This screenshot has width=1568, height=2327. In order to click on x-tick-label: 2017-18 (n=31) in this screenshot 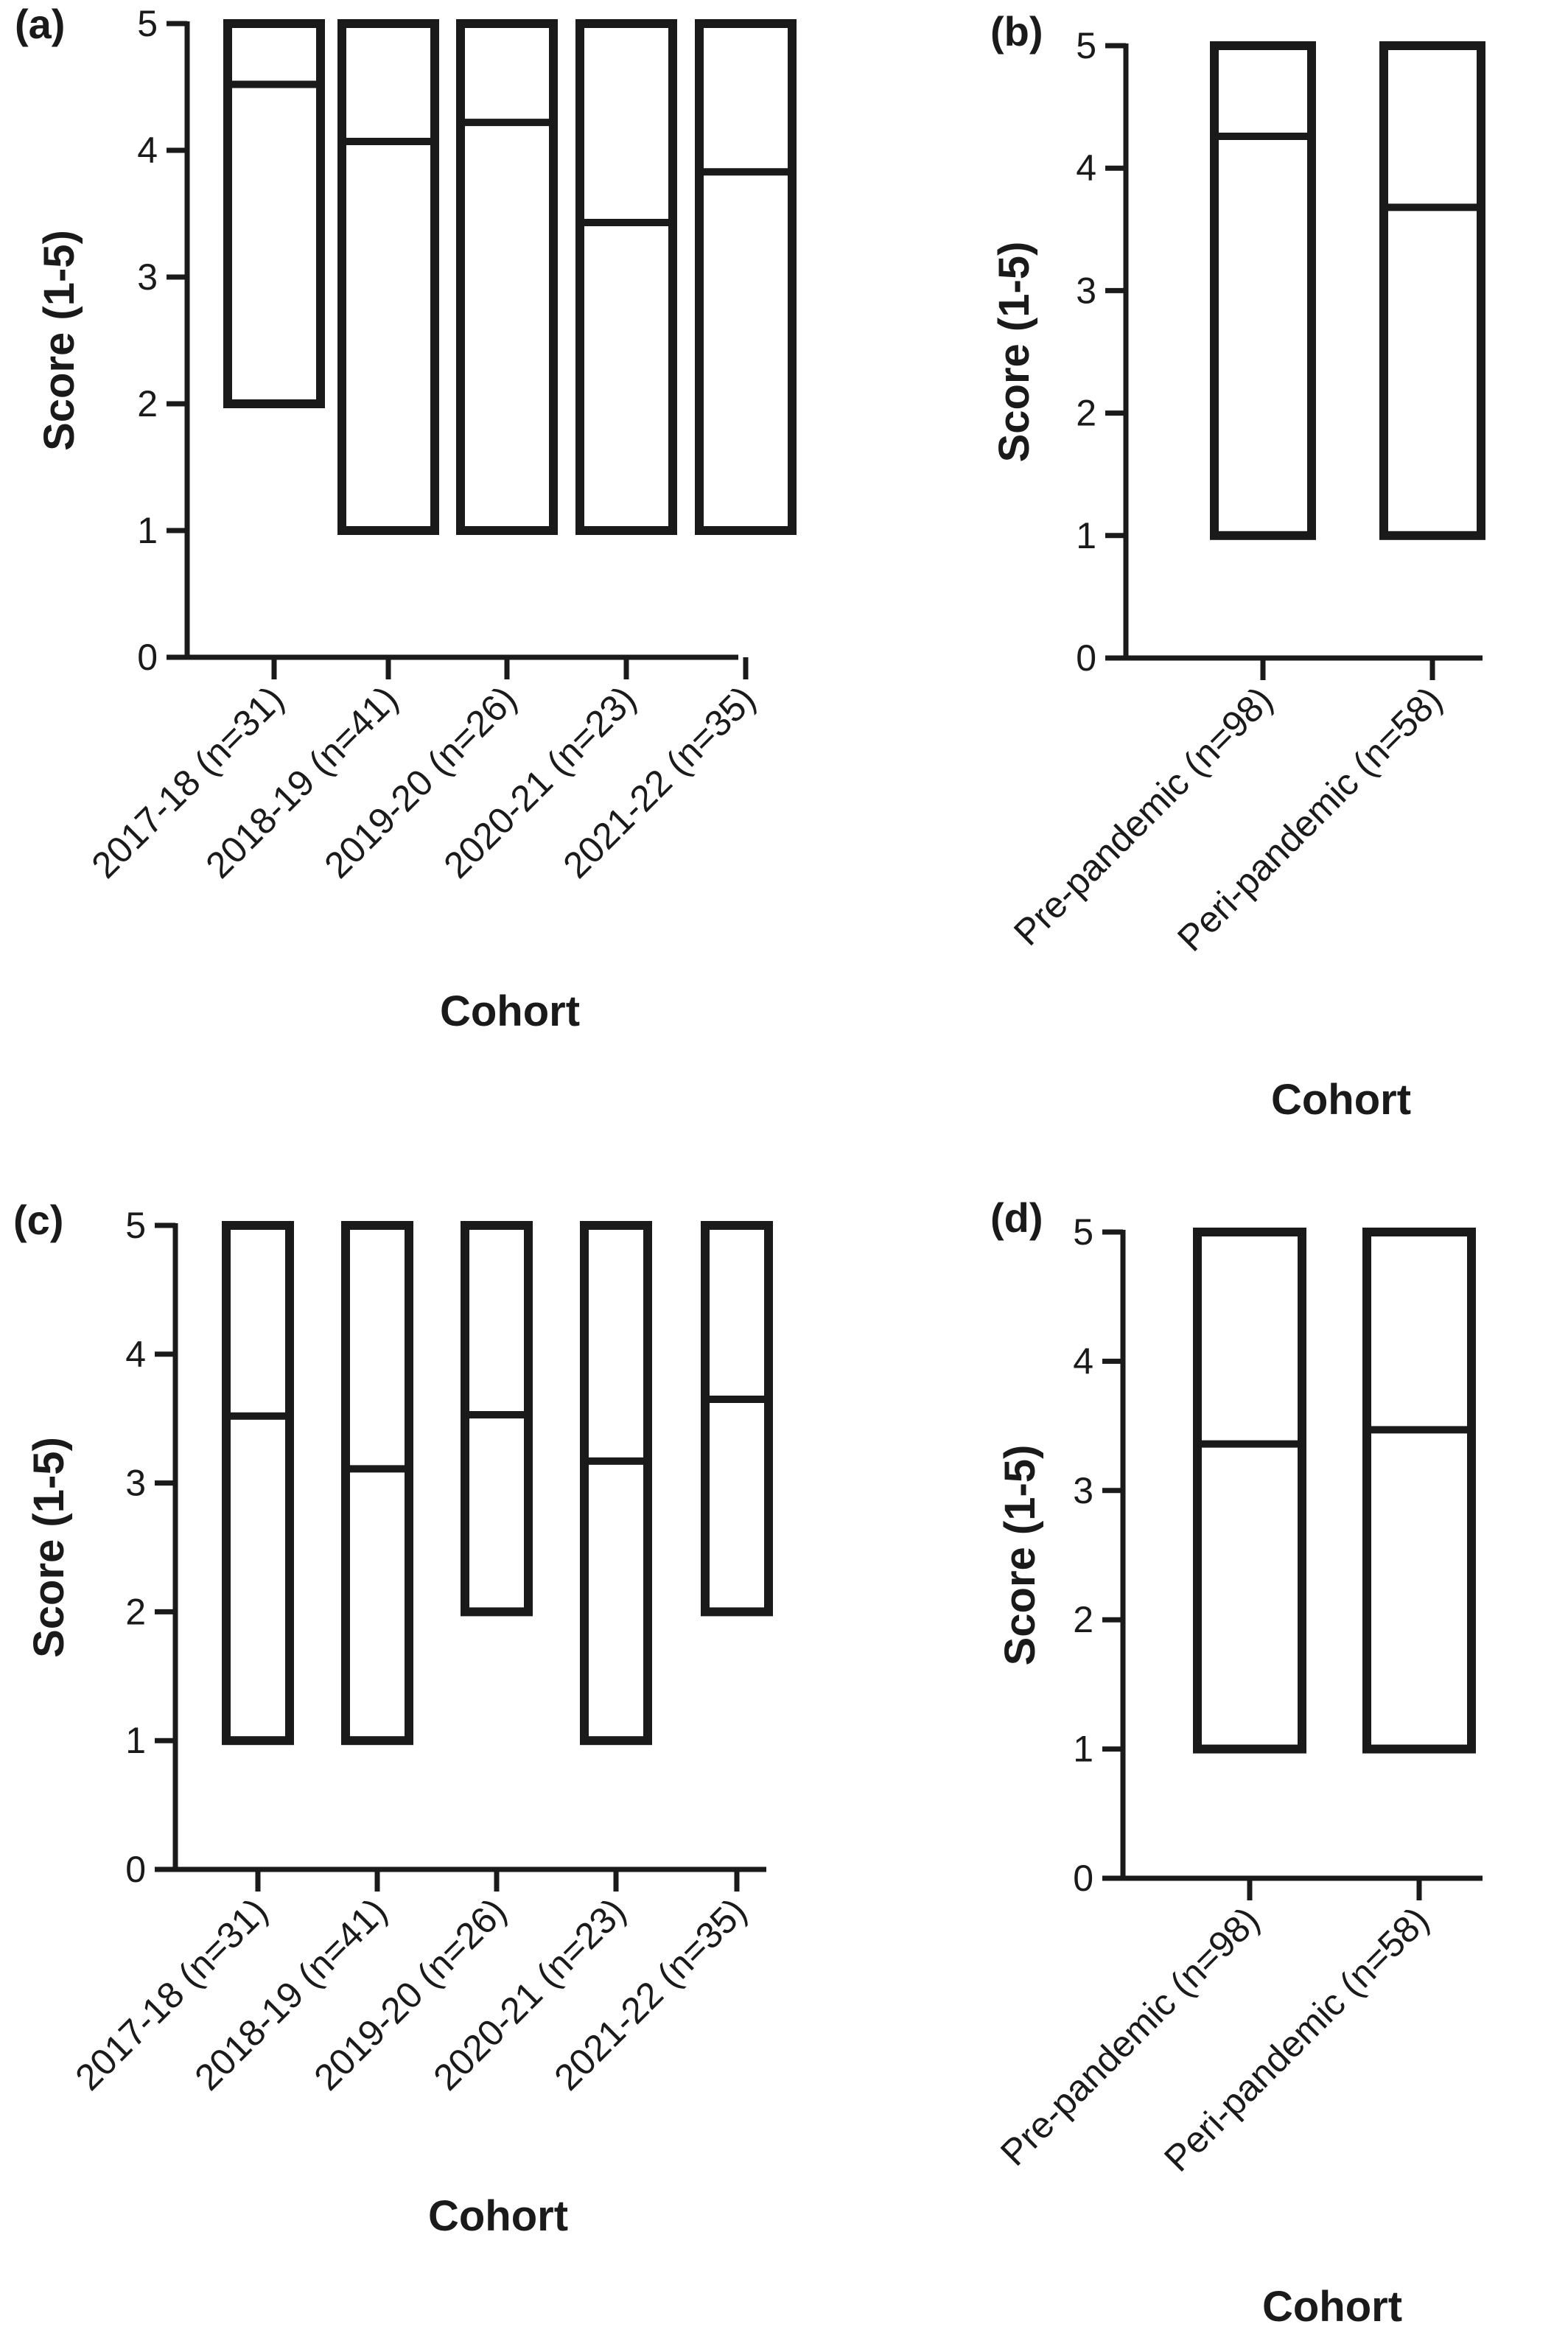, I will do `click(187, 782)`.